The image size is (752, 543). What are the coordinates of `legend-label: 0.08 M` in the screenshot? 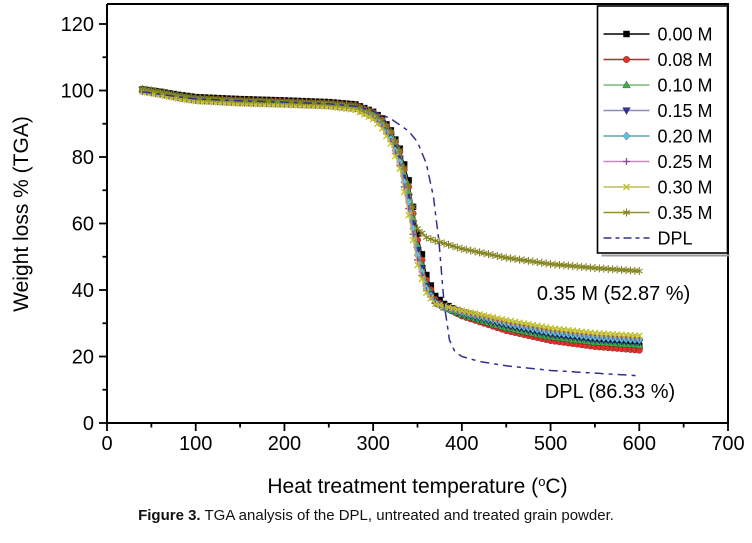 It's located at (685, 60).